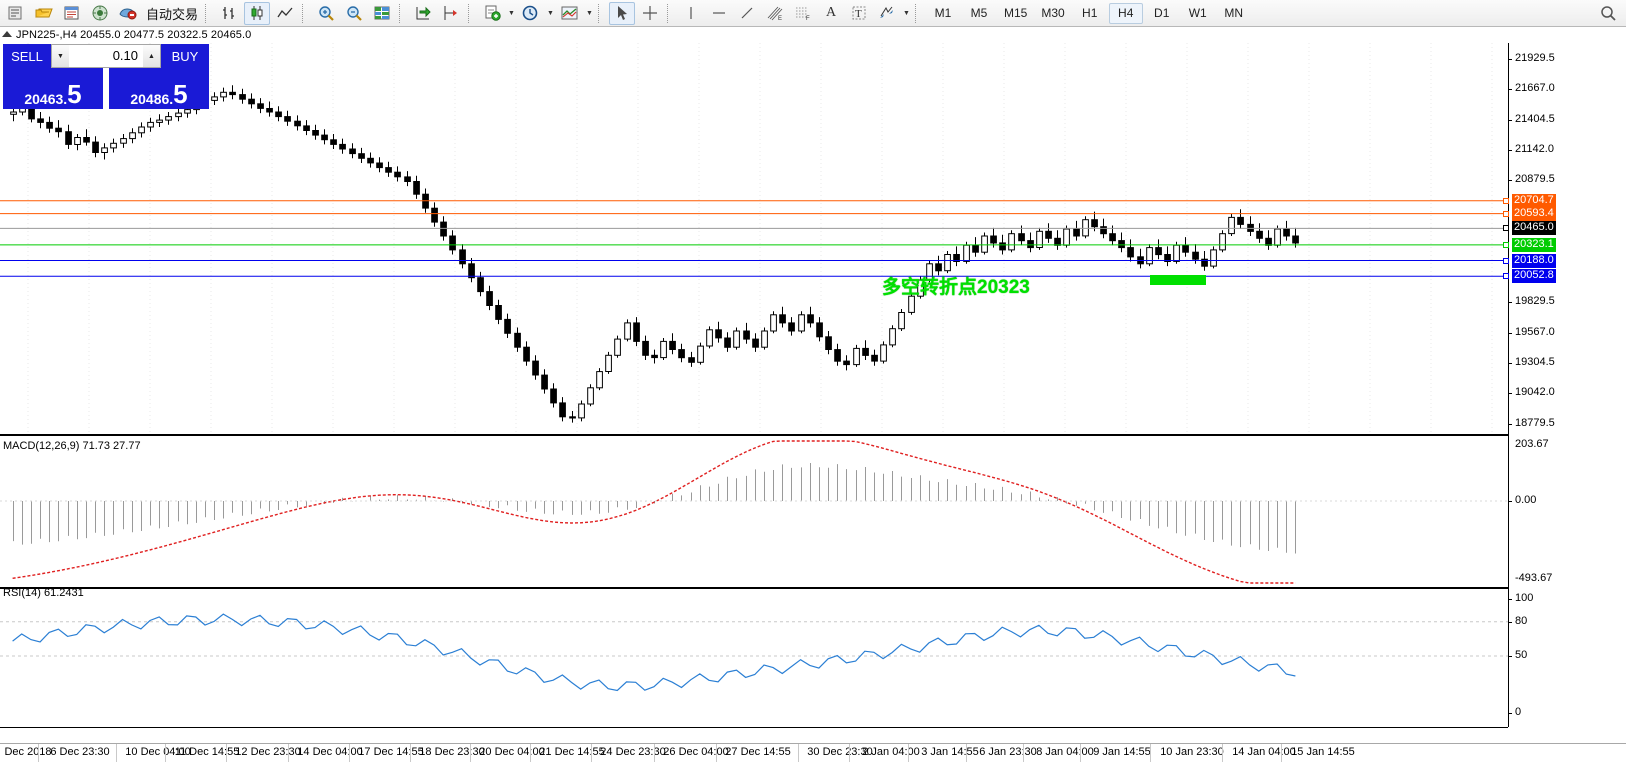 Image resolution: width=1626 pixels, height=770 pixels. What do you see at coordinates (1125, 13) in the screenshot?
I see `timeframe-h4: H4` at bounding box center [1125, 13].